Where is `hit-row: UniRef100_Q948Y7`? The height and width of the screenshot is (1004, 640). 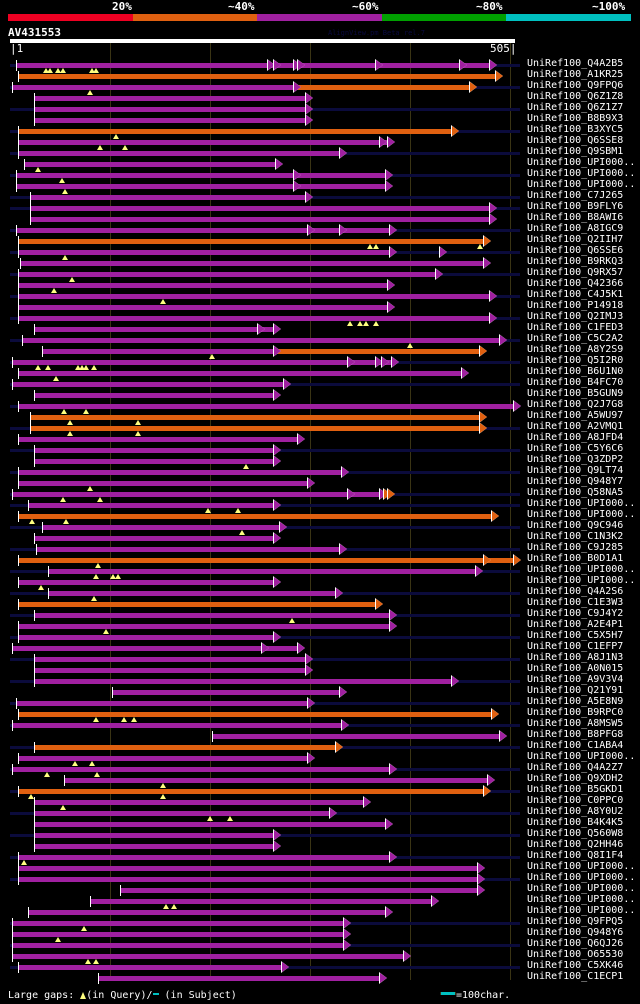 hit-row: UniRef100_Q948Y7 is located at coordinates (320, 483).